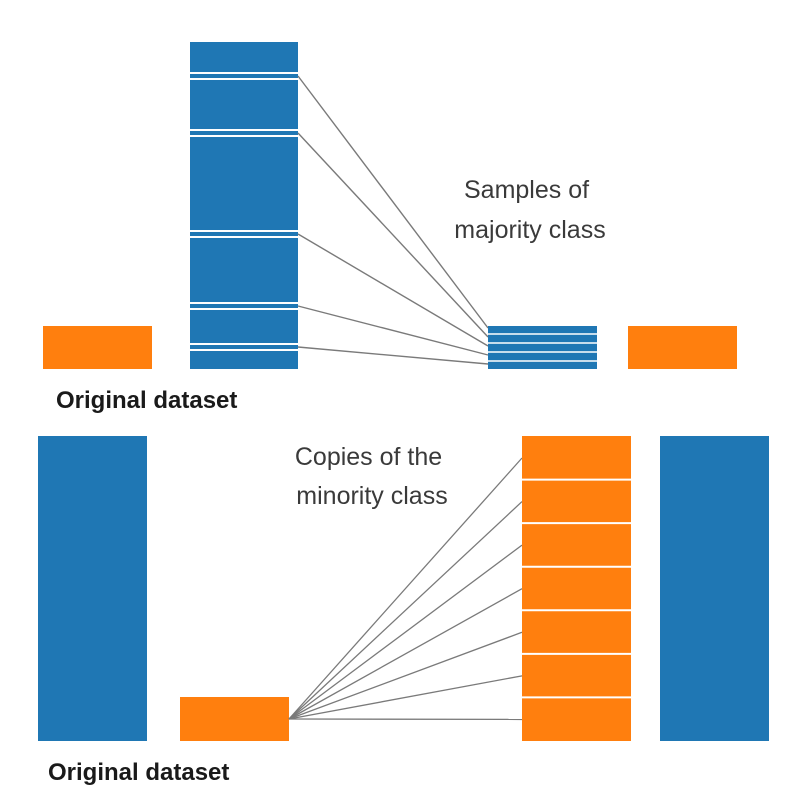 This screenshot has height=796, width=796. Describe the element at coordinates (138, 772) in the screenshot. I see `original-dataset-label-bottom: Original dataset` at that location.